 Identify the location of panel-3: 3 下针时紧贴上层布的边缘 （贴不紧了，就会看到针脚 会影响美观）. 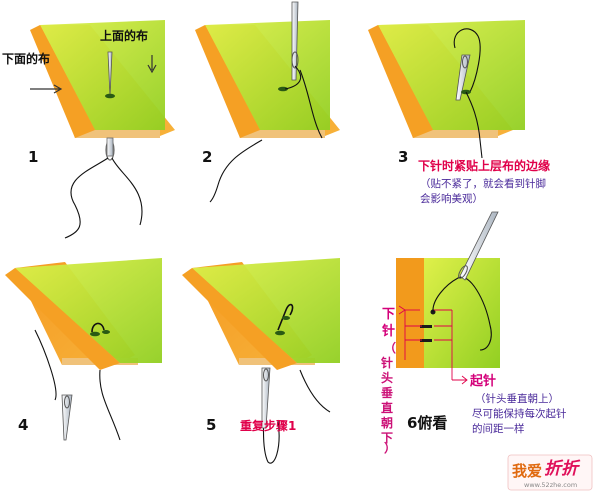
(459, 112).